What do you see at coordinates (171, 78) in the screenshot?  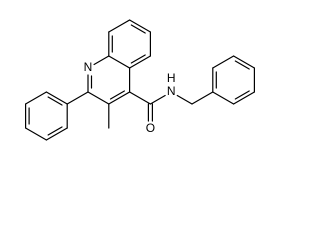 I see `atom-label: H` at bounding box center [171, 78].